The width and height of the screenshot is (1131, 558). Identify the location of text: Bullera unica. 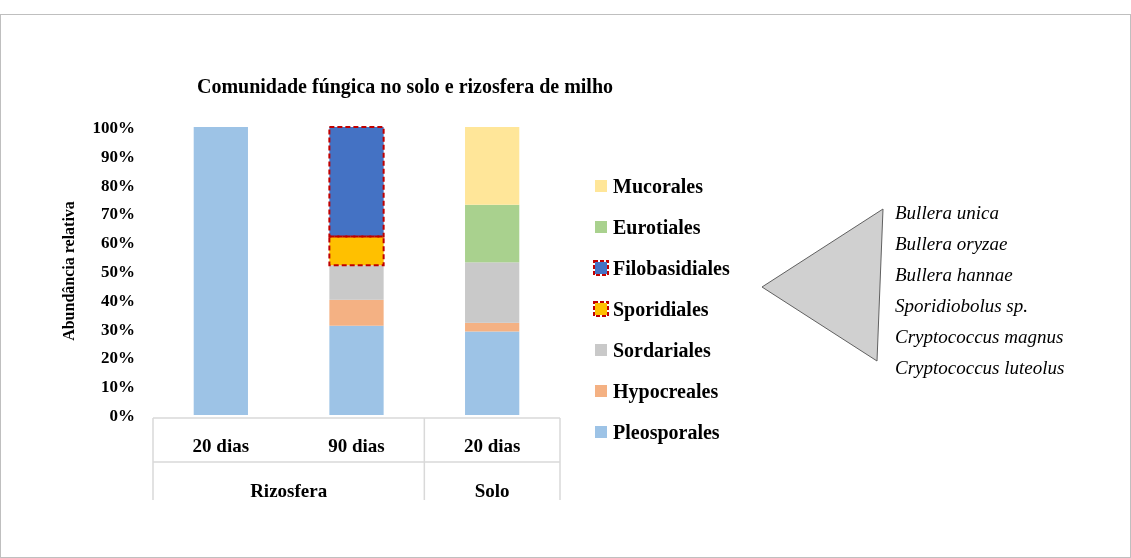
(947, 212).